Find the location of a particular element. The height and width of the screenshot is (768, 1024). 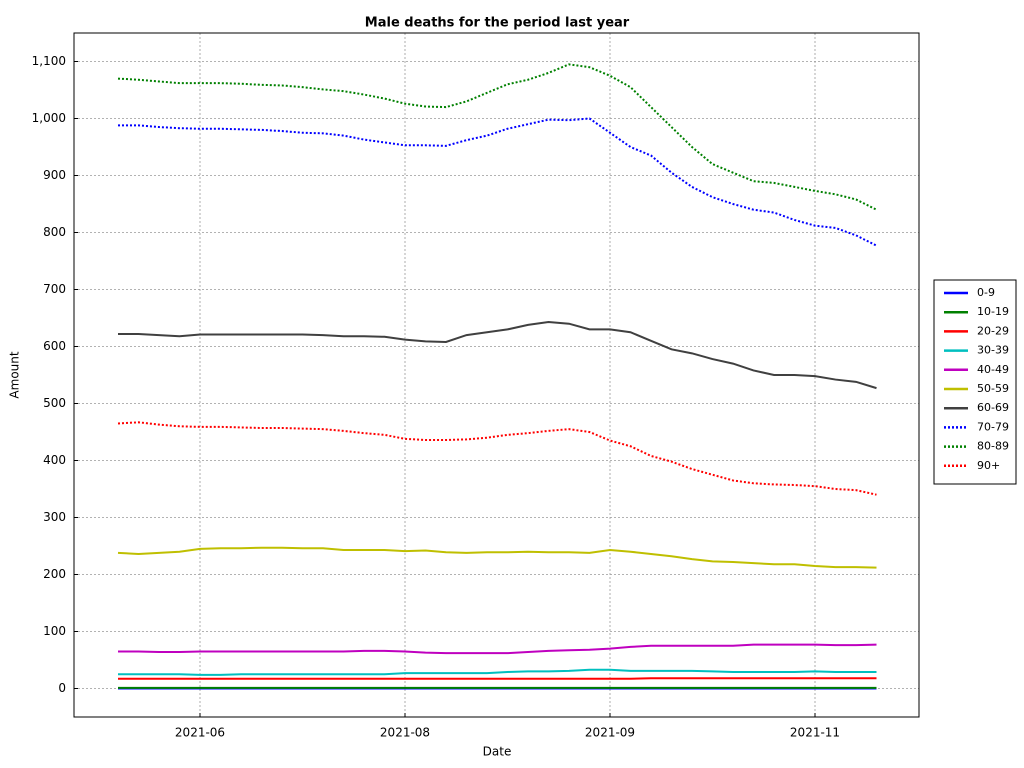

legend-label: 30-39 is located at coordinates (993, 350).